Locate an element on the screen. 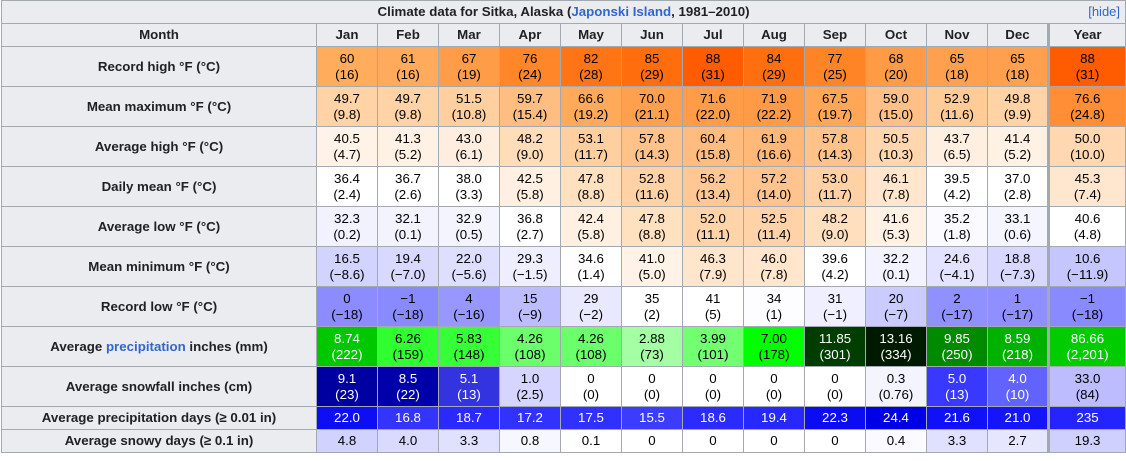 The image size is (1126, 461). month-header-year: Year is located at coordinates (1086, 35).